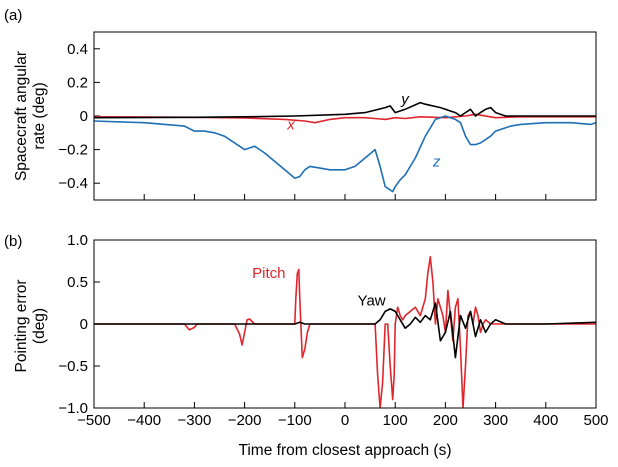 Image resolution: width=618 pixels, height=467 pixels. Describe the element at coordinates (344, 450) in the screenshot. I see `x-axis-title: Time from closest approach (s)` at that location.